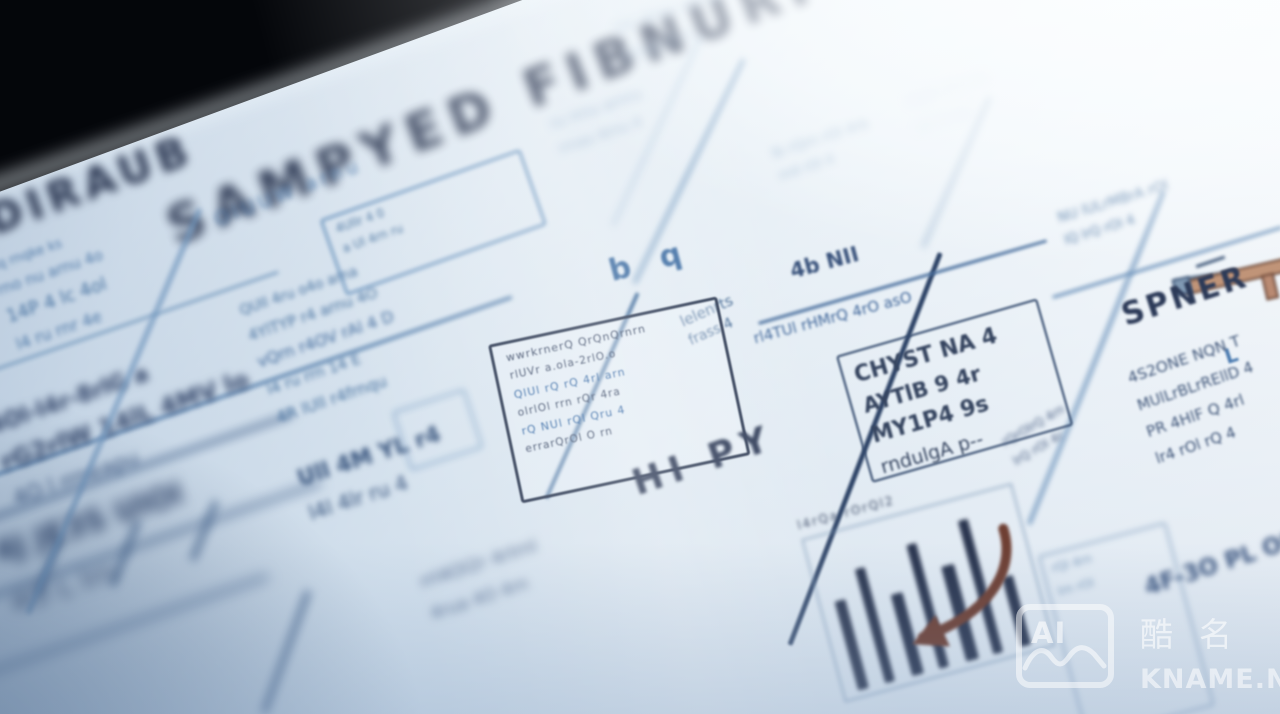 The image size is (1280, 714). I want to click on watermark-text: 酷名 KNAME.NET, so click(1210, 649).